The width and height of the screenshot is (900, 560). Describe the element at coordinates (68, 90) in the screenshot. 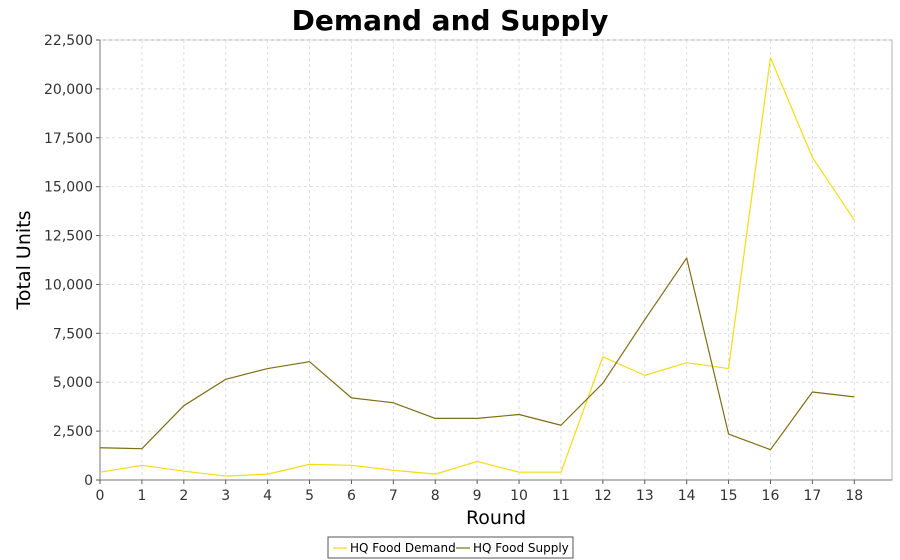

I see `y-tick-label: 20,000` at that location.